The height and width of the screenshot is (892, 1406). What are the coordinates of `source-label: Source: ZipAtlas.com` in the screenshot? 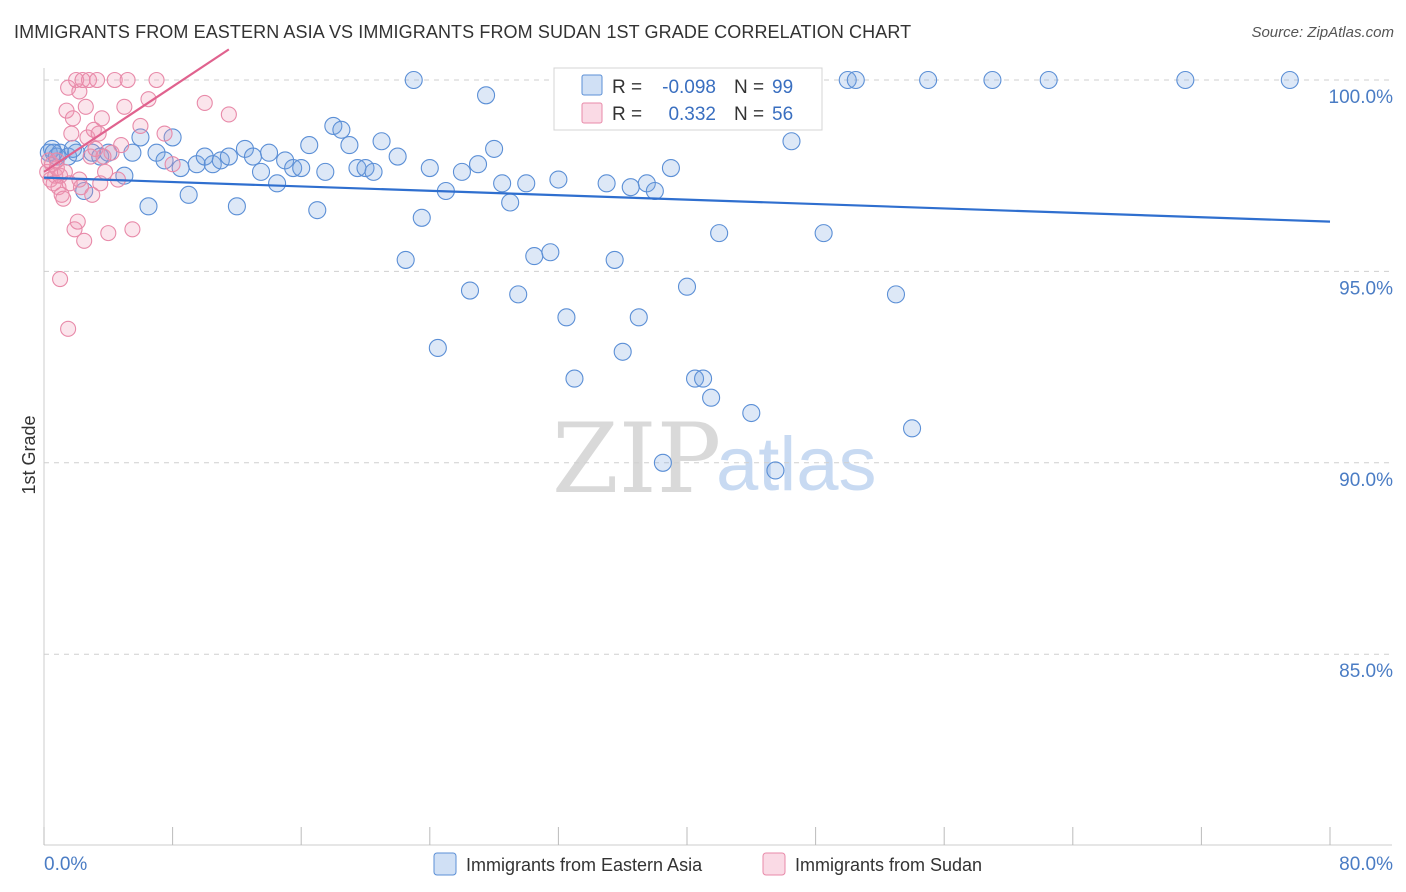 It's located at (1322, 32).